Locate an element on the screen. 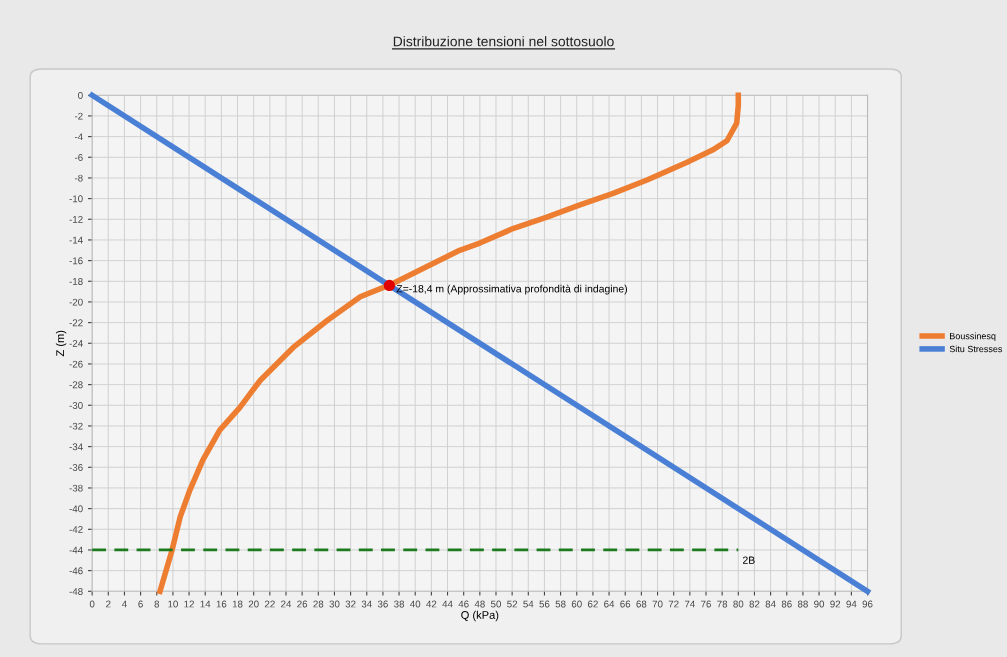 The width and height of the screenshot is (1007, 657). y-tick-label: -14 is located at coordinates (76, 240).